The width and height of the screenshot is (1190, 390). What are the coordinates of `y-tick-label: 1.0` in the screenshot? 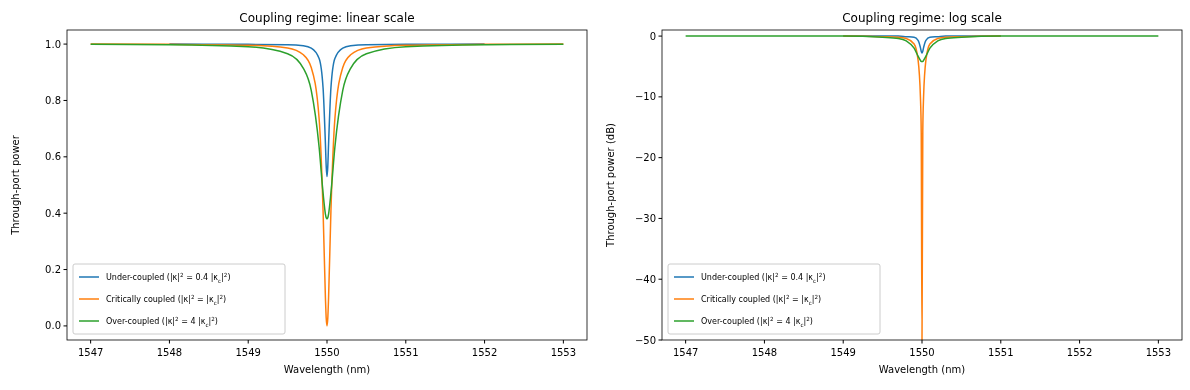 It's located at (53, 44).